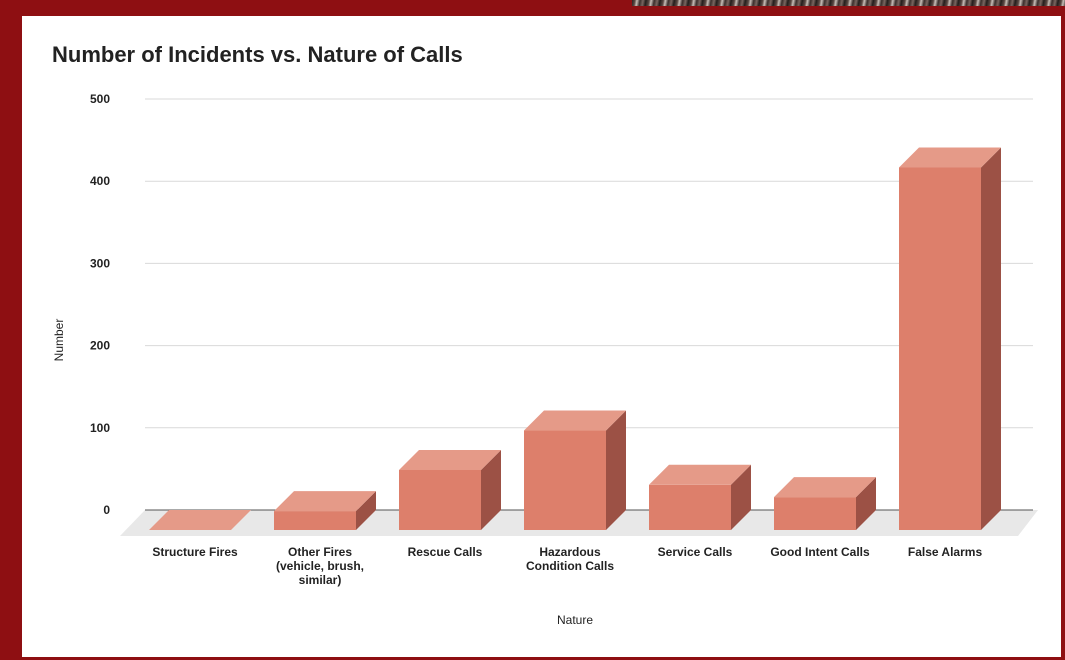 The height and width of the screenshot is (660, 1065). What do you see at coordinates (106, 510) in the screenshot?
I see `y-tick-label: 0` at bounding box center [106, 510].